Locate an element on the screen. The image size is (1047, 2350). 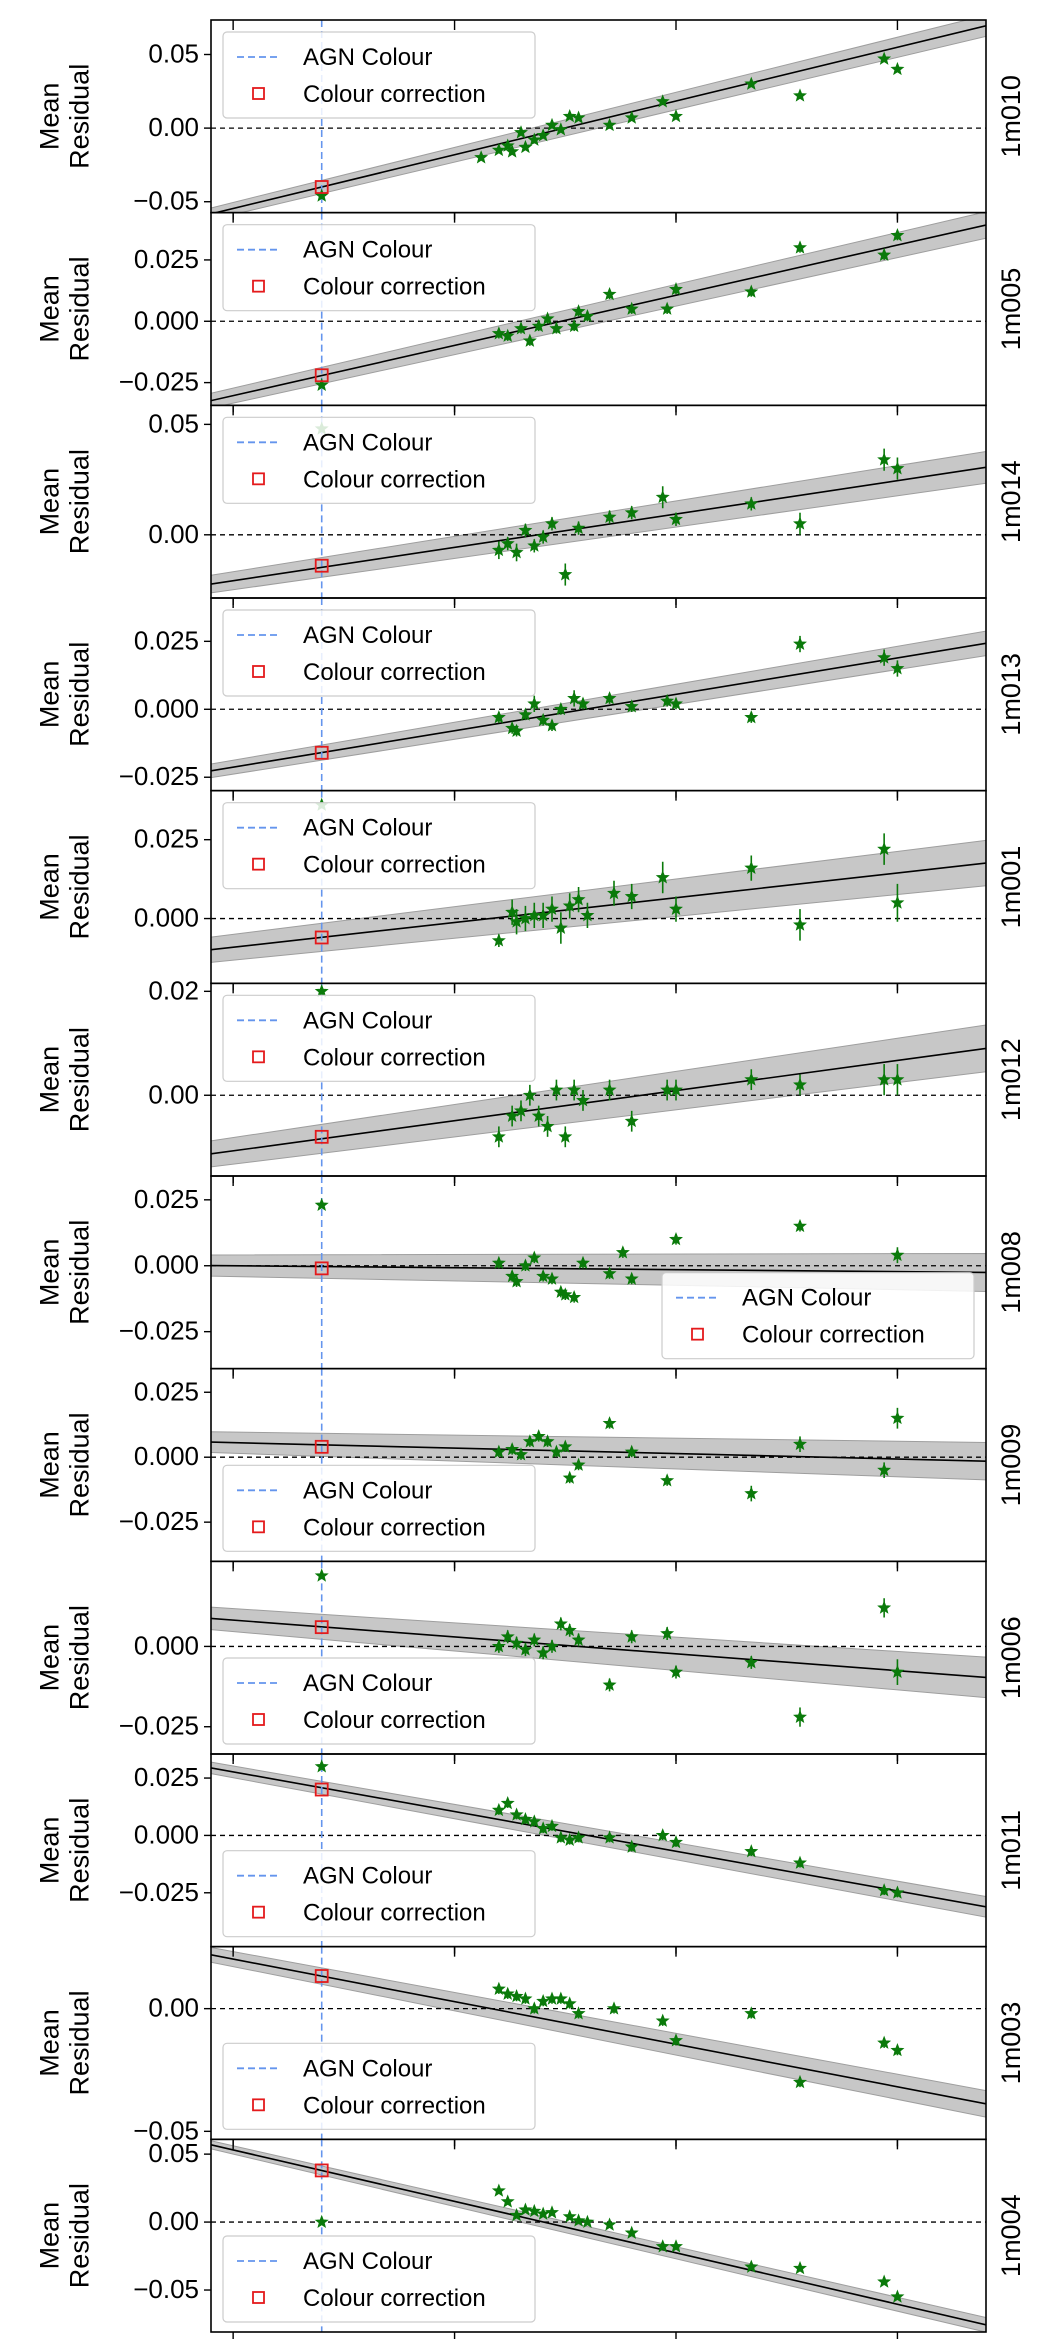
panel-name: 1m003 is located at coordinates (1011, 2043).